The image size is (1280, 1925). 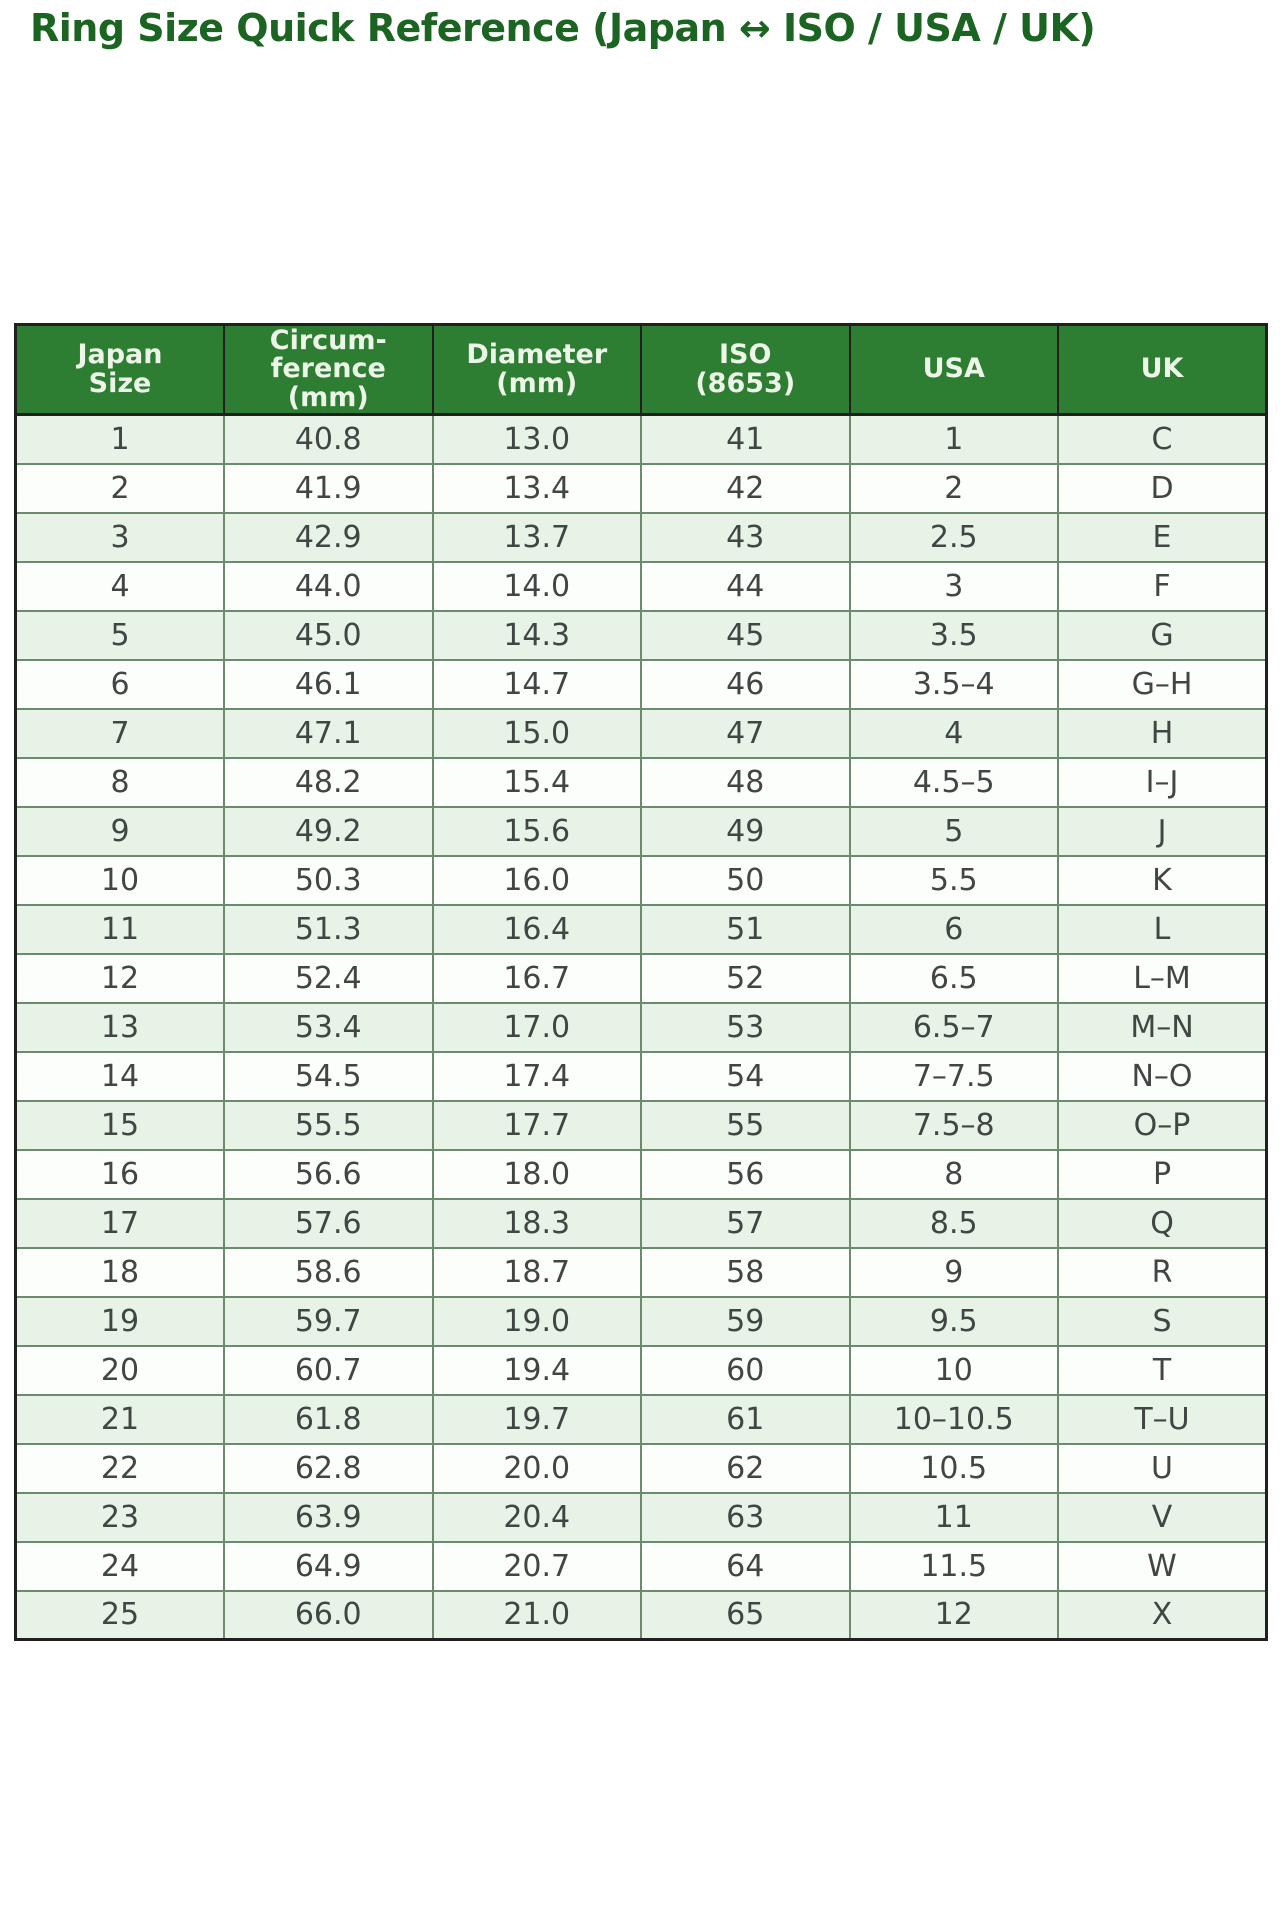 I want to click on table-row: 6 46.1 14.7 46 3.5–4 G–H, so click(x=641, y=684).